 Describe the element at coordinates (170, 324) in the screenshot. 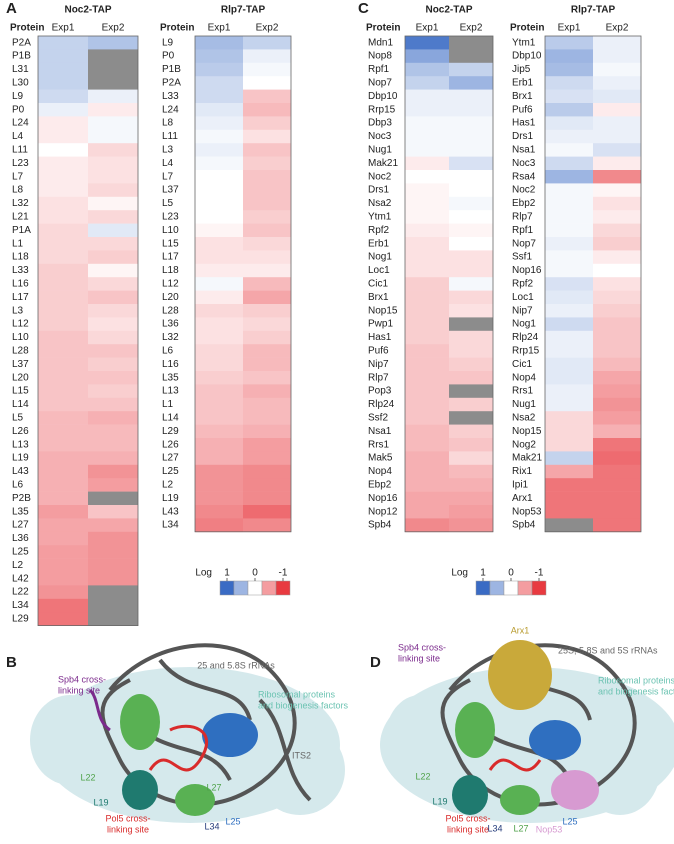

I see `row-label: L36` at that location.